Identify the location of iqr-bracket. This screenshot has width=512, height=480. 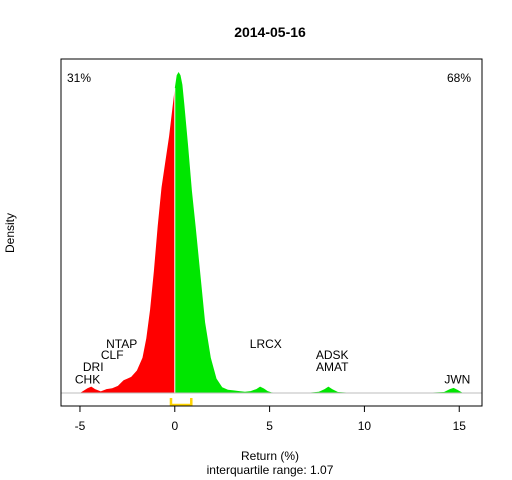
(181, 402).